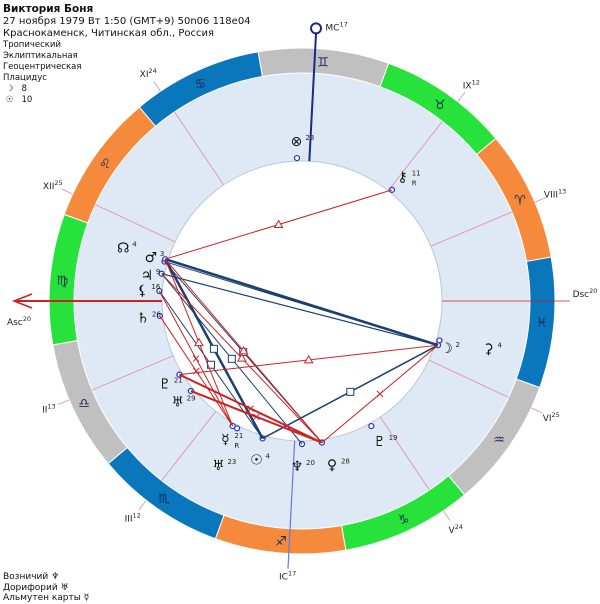  I want to click on charioteer: Возничий ♆, so click(31, 577).